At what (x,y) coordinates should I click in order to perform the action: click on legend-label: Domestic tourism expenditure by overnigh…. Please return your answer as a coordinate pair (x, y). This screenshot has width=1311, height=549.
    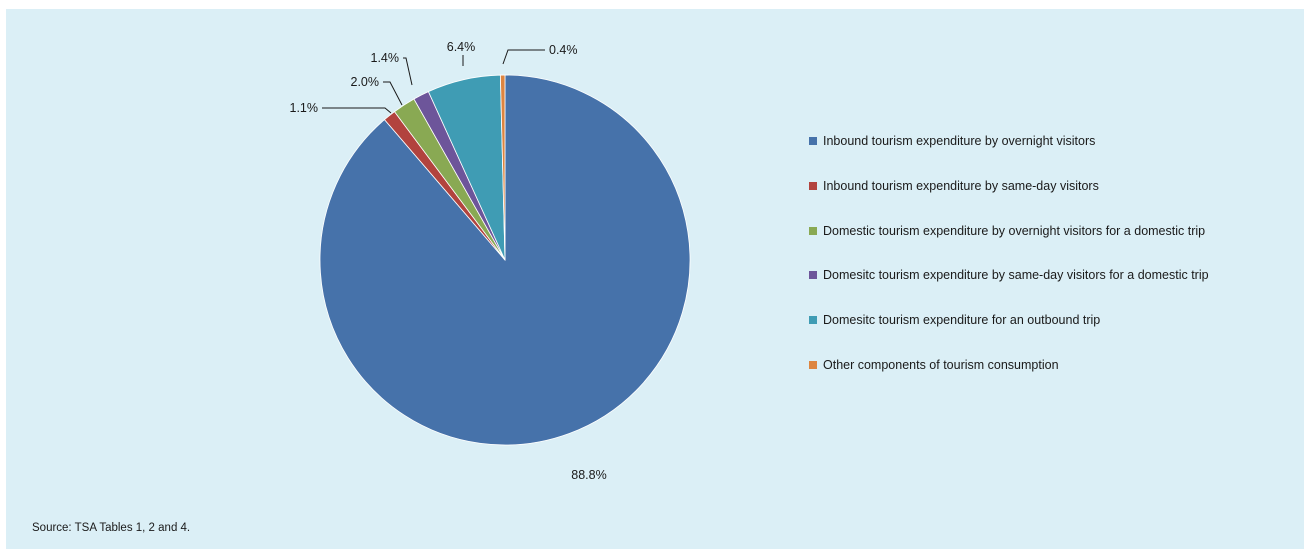
    Looking at the image, I should click on (1014, 230).